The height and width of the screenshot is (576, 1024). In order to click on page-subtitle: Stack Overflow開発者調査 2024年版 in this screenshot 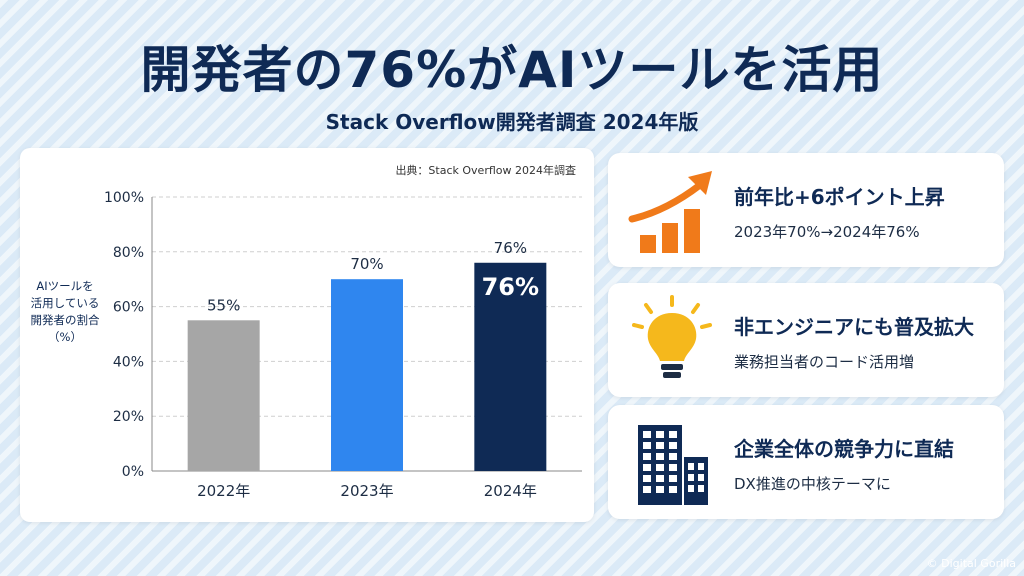, I will do `click(512, 122)`.